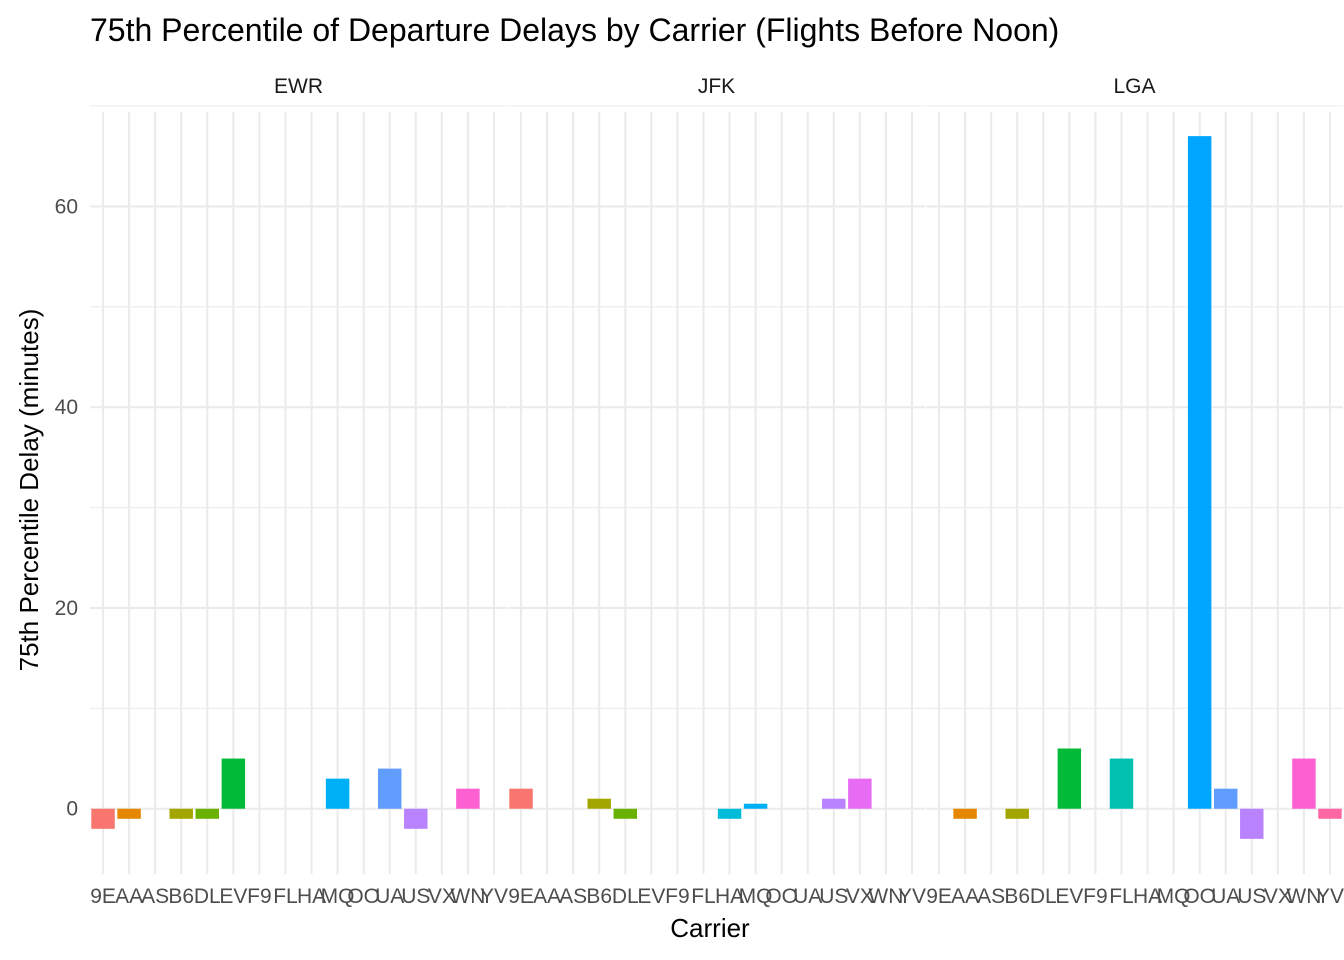 This screenshot has width=1344, height=960. What do you see at coordinates (729, 813) in the screenshot?
I see `bar-ha` at bounding box center [729, 813].